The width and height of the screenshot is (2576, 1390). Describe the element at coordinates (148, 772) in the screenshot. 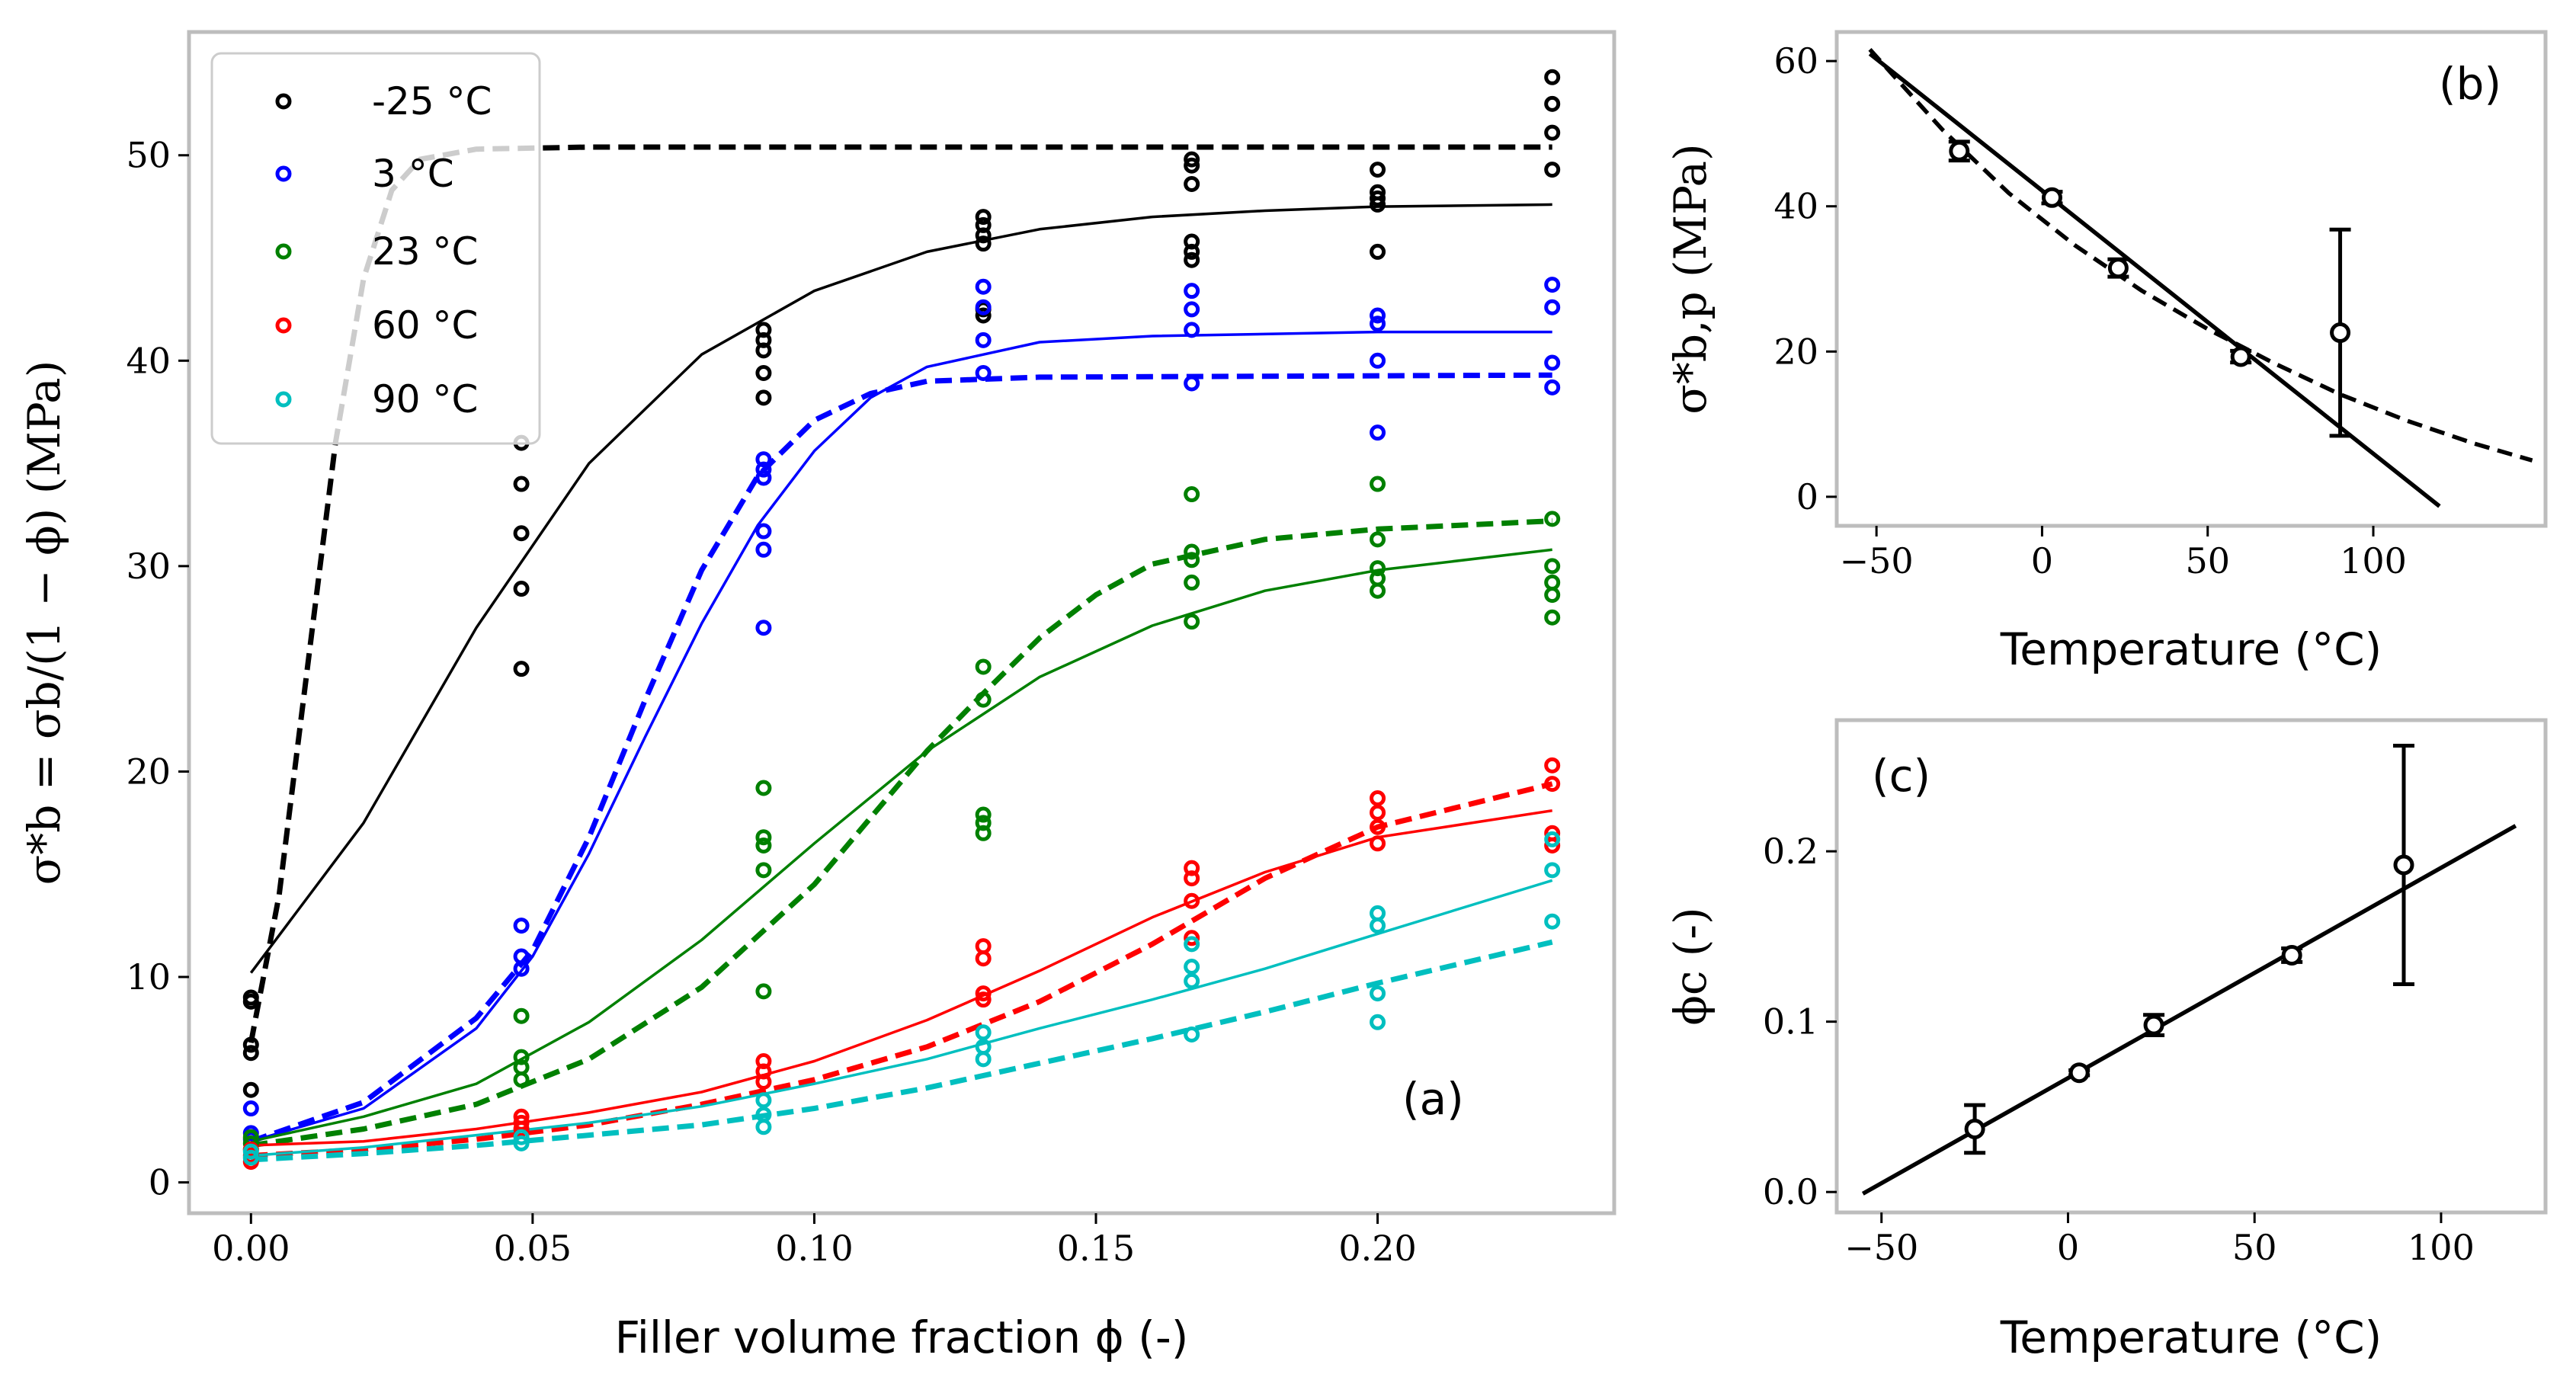

I see `panel-a-ytick-label: 20` at that location.